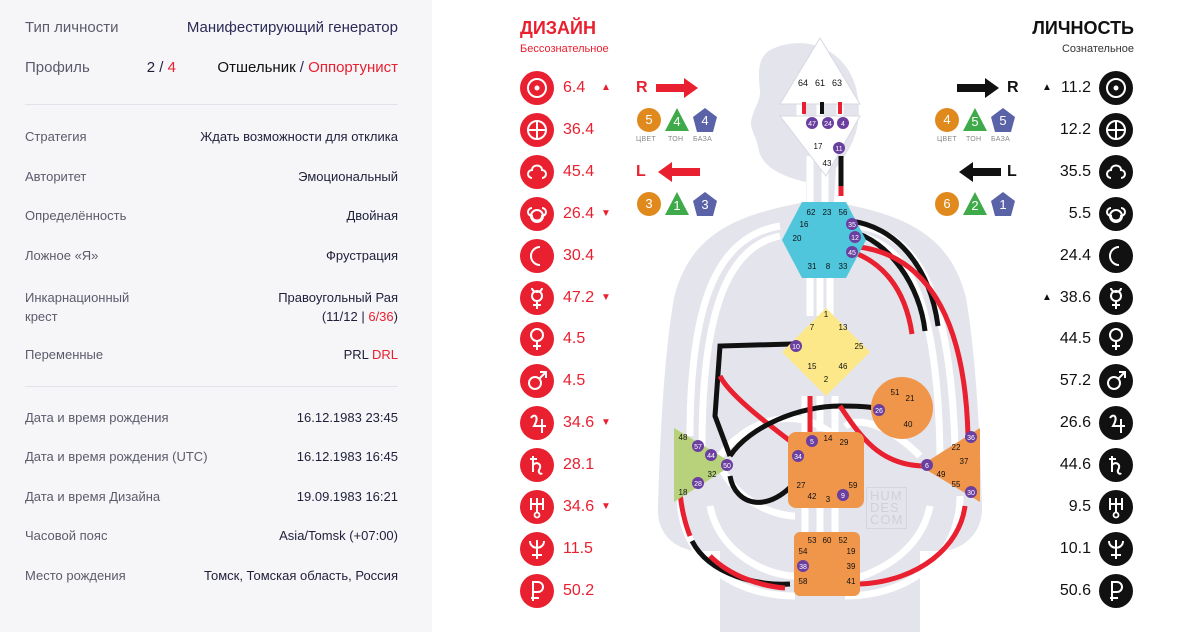 The image size is (1178, 632). I want to click on gate-label: 9, so click(843, 496).